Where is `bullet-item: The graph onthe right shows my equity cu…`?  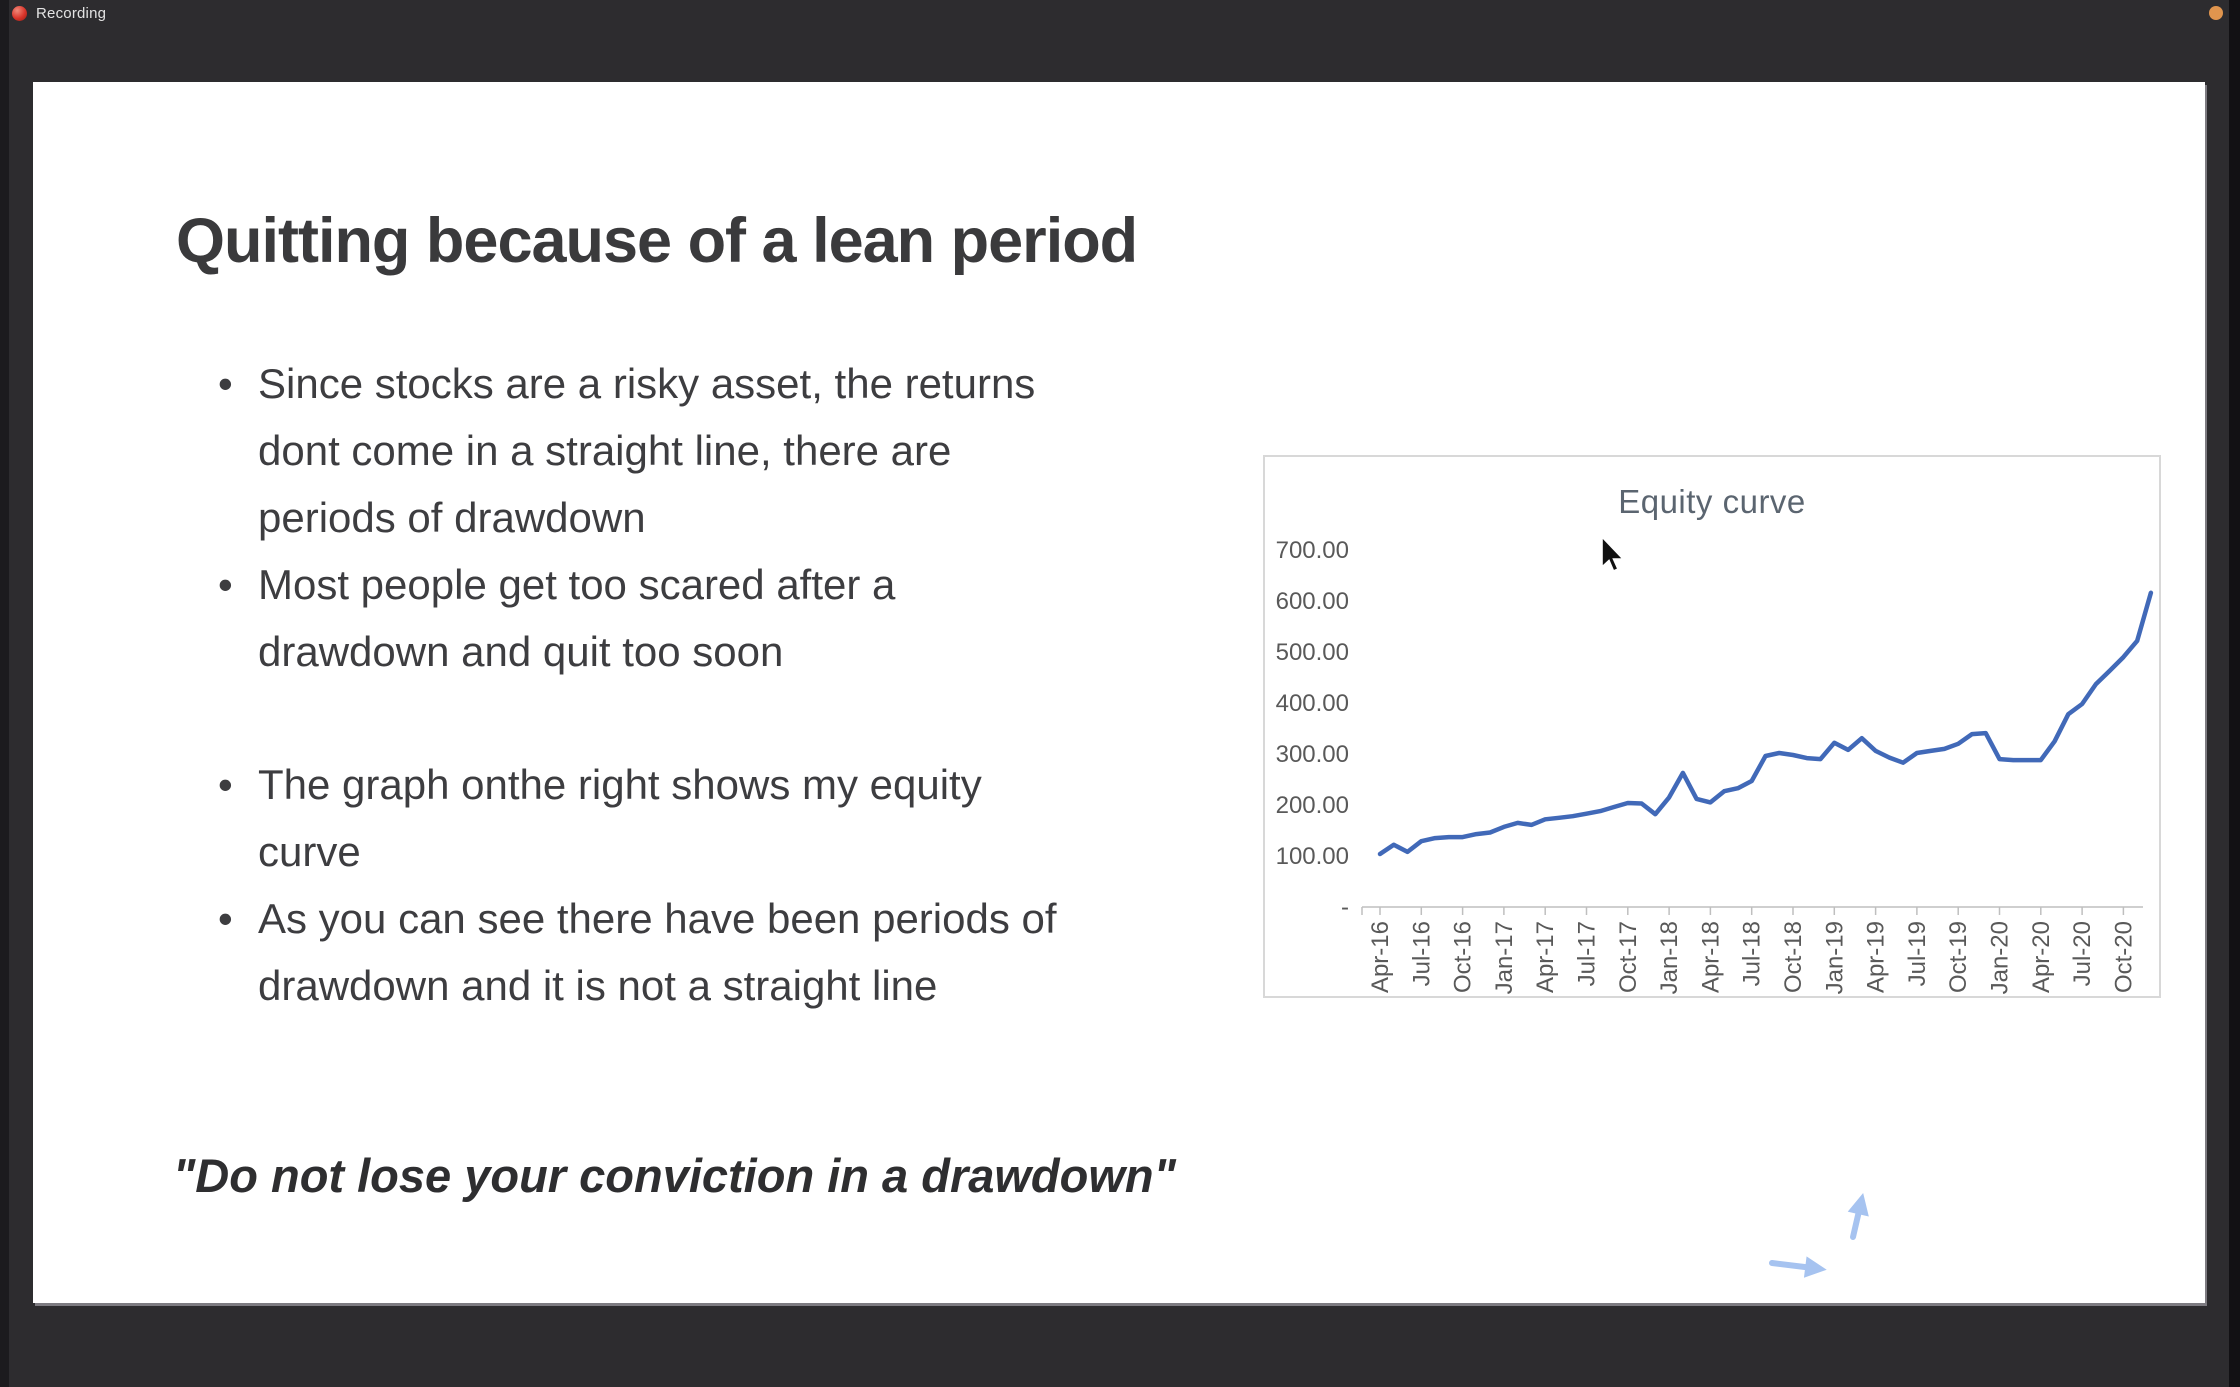 bullet-item: The graph onthe right shows my equity cu… is located at coordinates (718, 818).